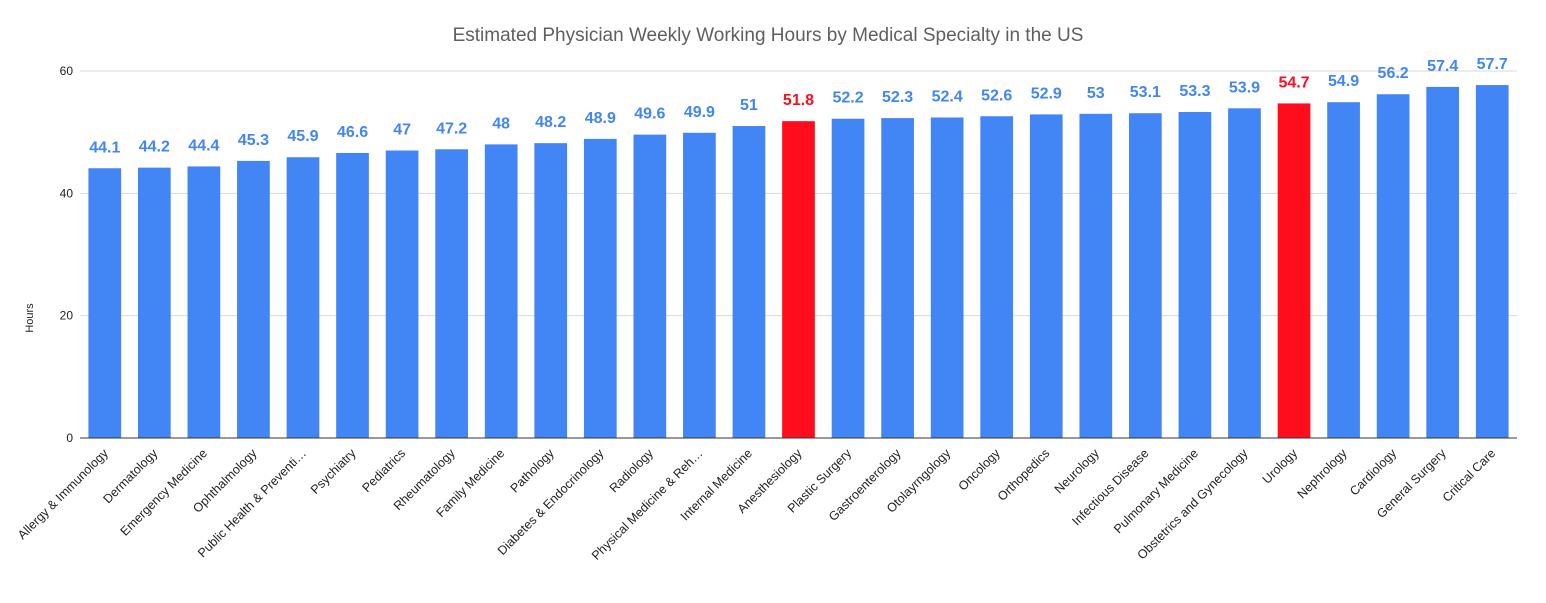 The image size is (1546, 603). Describe the element at coordinates (333, 471) in the screenshot. I see `x-tick-label: Psychiatry` at that location.